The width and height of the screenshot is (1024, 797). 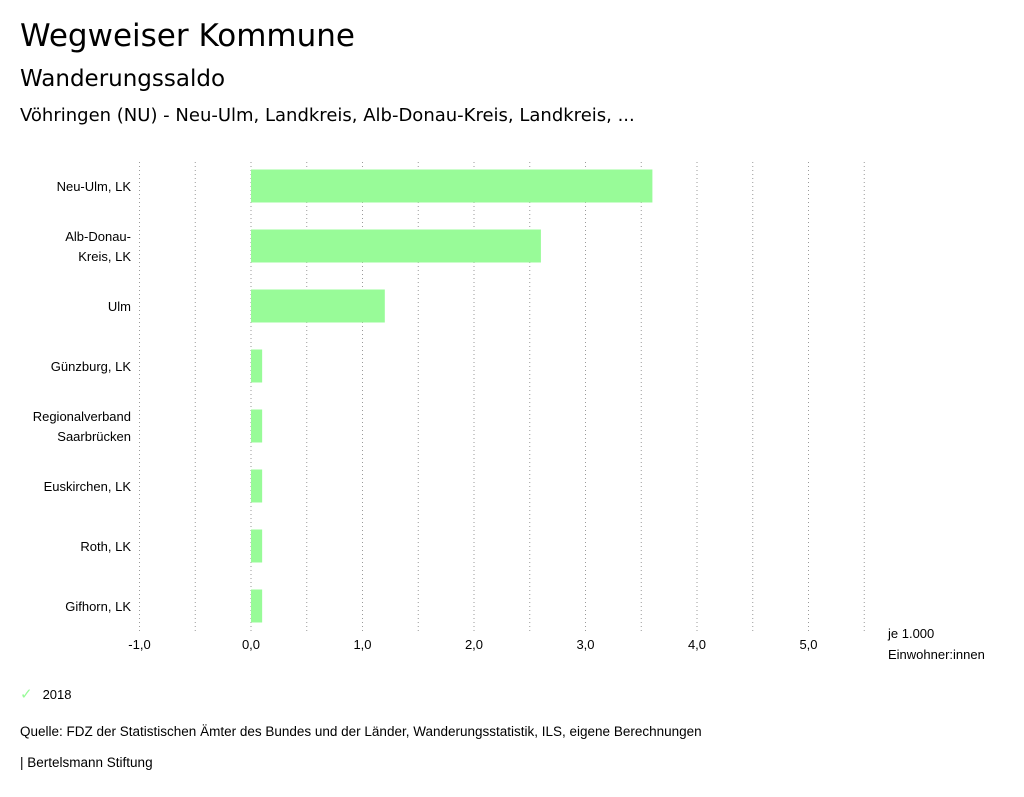 I want to click on category-label: Neu-Ulm, LK, so click(x=94, y=186).